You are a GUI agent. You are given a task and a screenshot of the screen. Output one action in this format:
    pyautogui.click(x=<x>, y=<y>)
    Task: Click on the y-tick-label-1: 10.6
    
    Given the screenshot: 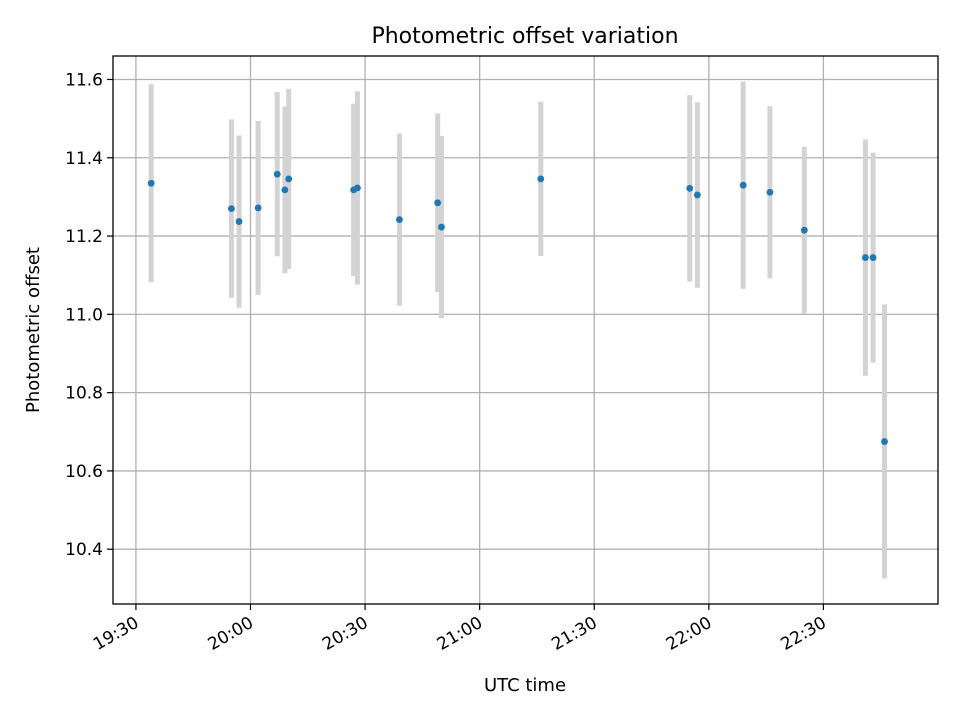 What is the action you would take?
    pyautogui.click(x=84, y=472)
    